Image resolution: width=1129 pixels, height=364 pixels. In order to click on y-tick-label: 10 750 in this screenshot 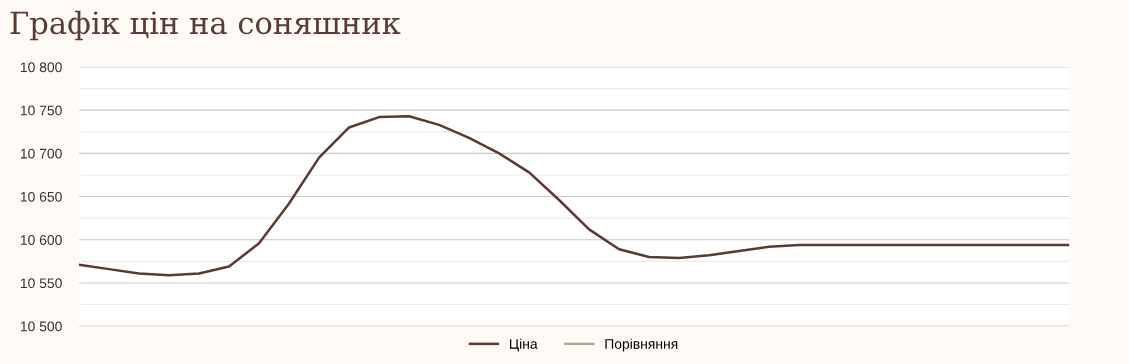, I will do `click(41, 110)`.